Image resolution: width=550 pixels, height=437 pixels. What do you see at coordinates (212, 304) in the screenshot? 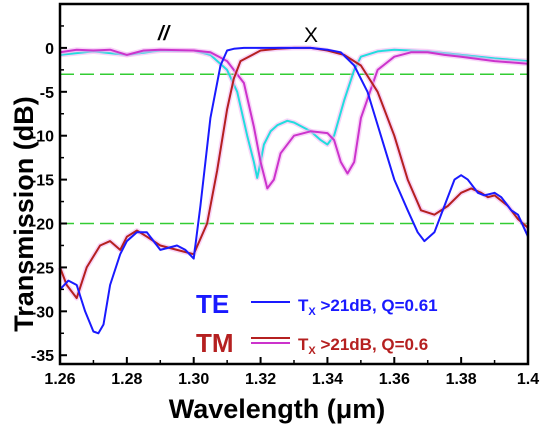
I see `legend-te-label: TE` at bounding box center [212, 304].